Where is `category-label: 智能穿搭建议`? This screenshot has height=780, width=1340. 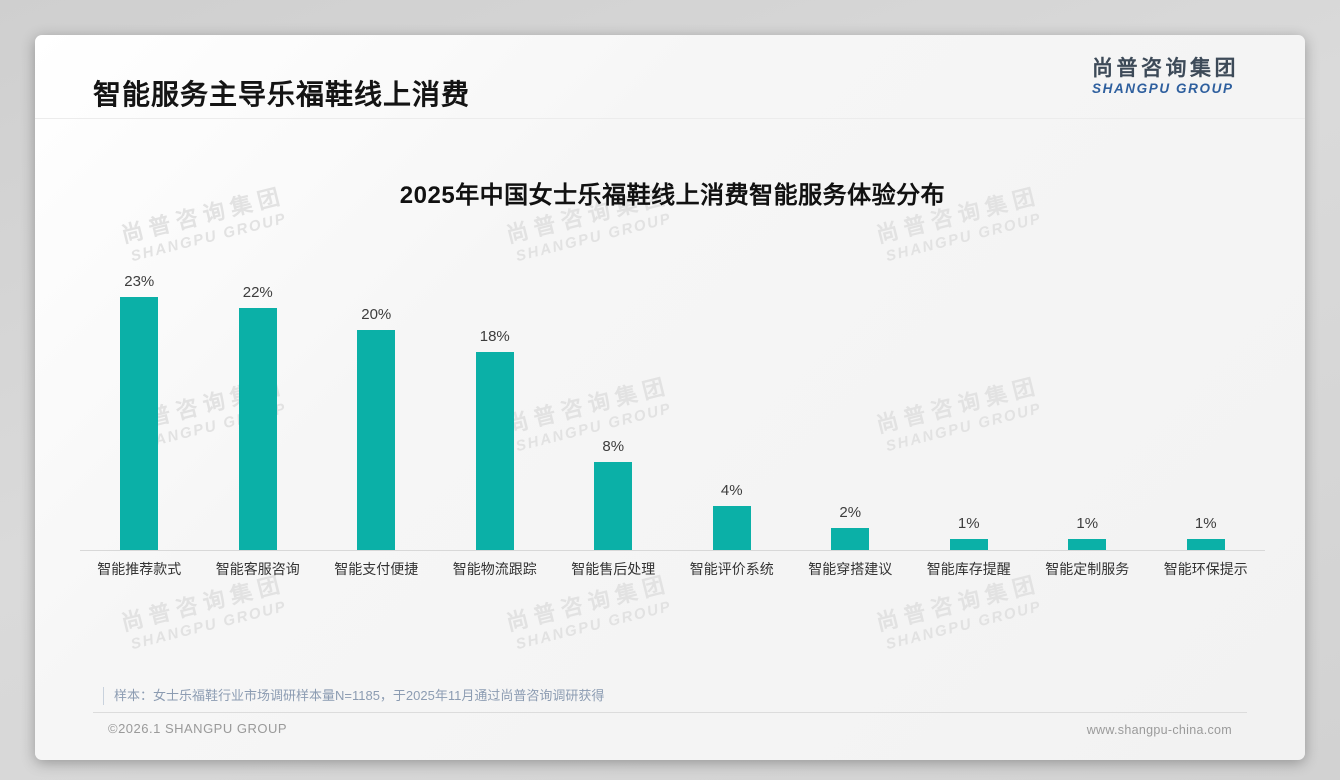
category-label: 智能穿搭建议 is located at coordinates (850, 569).